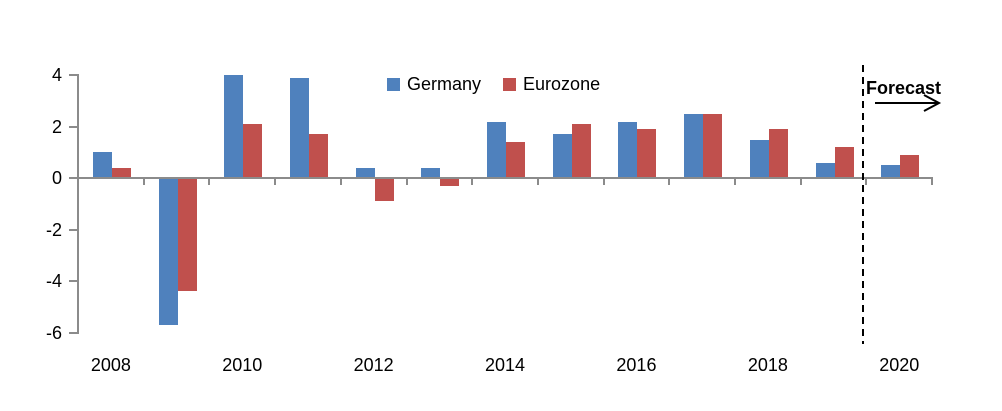 Image resolution: width=1002 pixels, height=411 pixels. What do you see at coordinates (908, 103) in the screenshot?
I see `forecast-right-arrow-icon` at bounding box center [908, 103].